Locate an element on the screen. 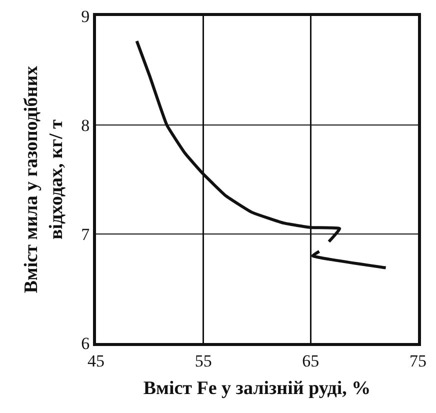 Image resolution: width=436 pixels, height=413 pixels. y-tick-label: 9 is located at coordinates (85, 16).